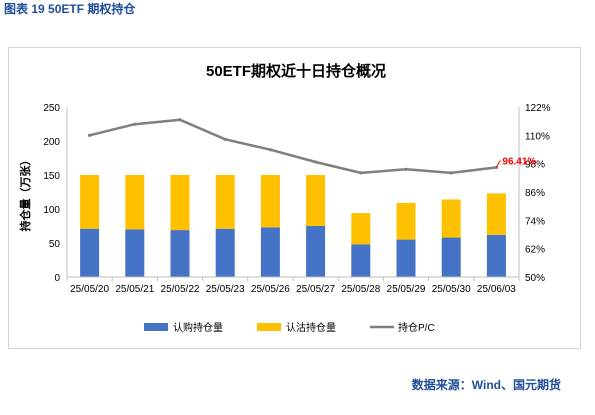 This screenshot has height=415, width=595. What do you see at coordinates (51, 108) in the screenshot?
I see `y-tick-label: 250` at bounding box center [51, 108].